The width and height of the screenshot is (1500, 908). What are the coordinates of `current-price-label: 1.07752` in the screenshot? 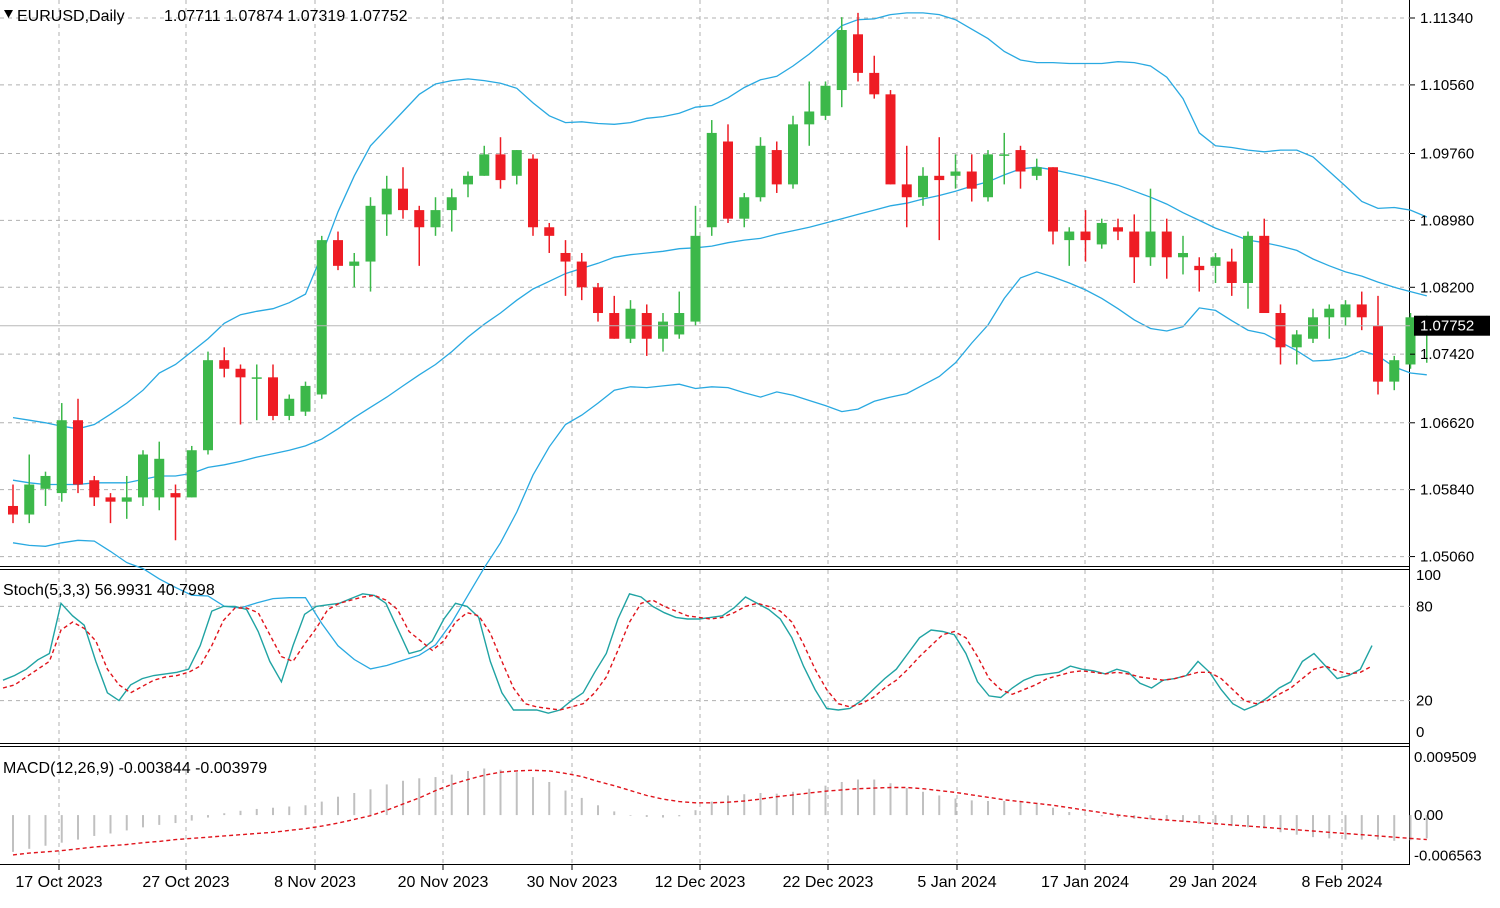 It's located at (1447, 326).